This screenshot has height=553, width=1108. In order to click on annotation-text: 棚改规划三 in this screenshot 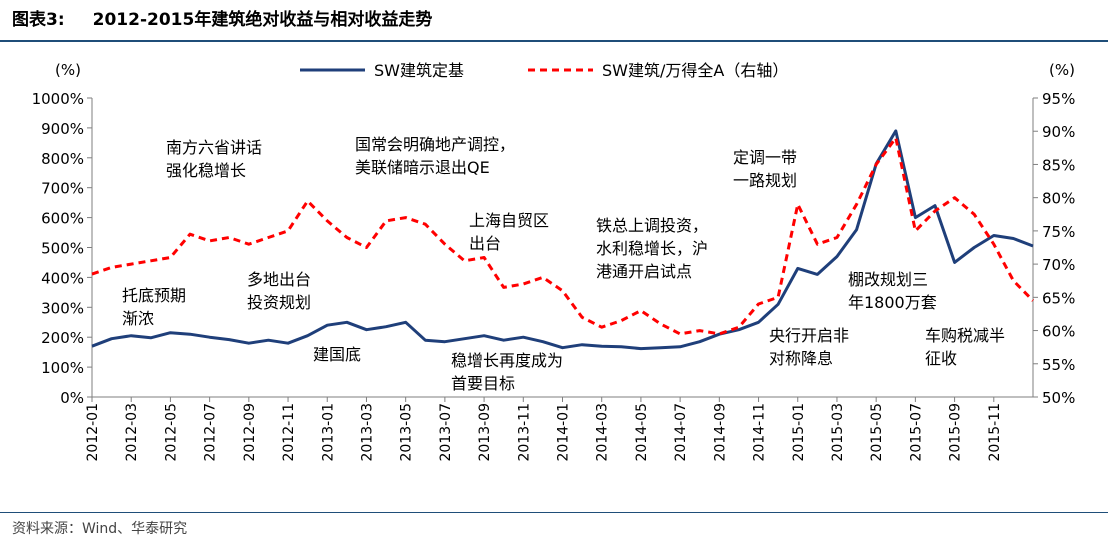, I will do `click(888, 279)`.